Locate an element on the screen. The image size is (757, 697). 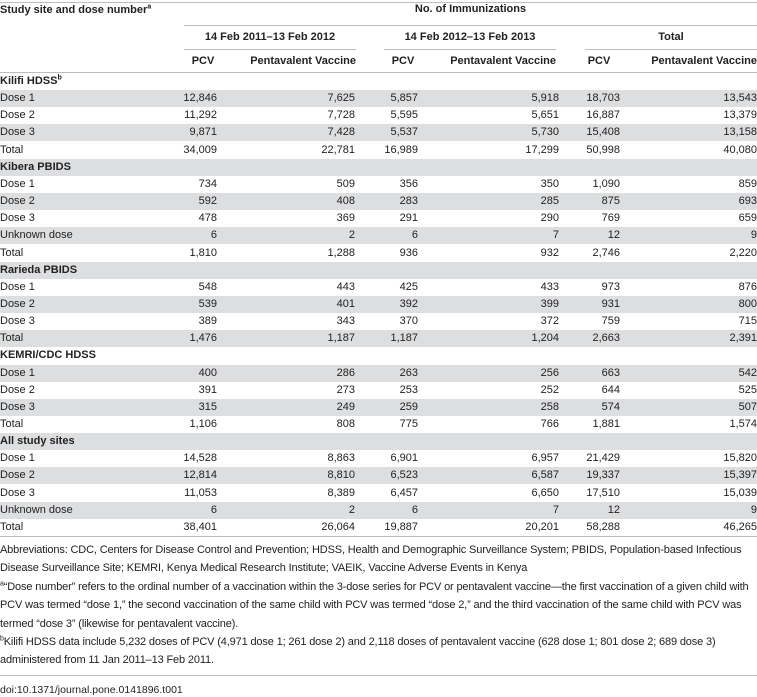
table-cell: 775 is located at coordinates (408, 424).